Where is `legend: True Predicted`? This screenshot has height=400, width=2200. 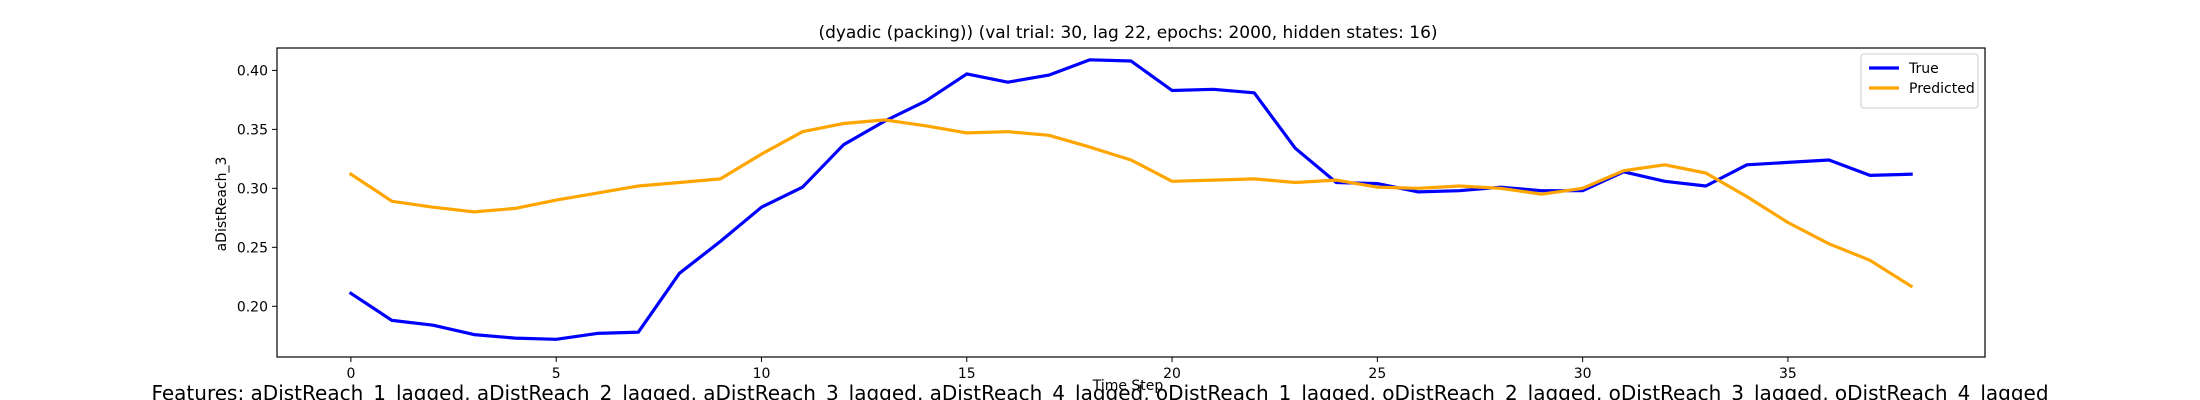 legend: True Predicted is located at coordinates (1919, 81).